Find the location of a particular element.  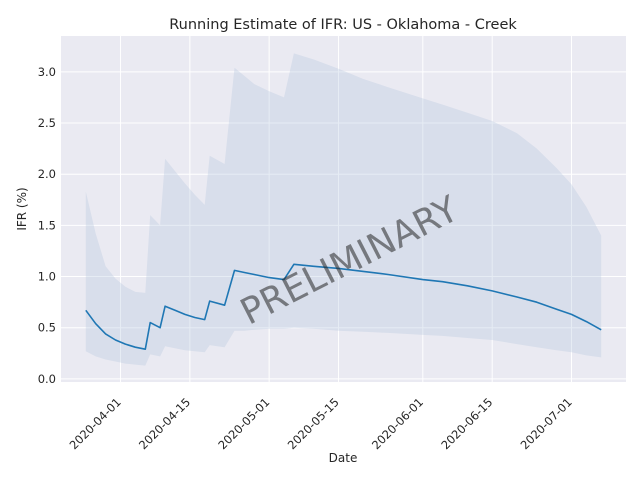

ifr-line-layer is located at coordinates (343, 307).